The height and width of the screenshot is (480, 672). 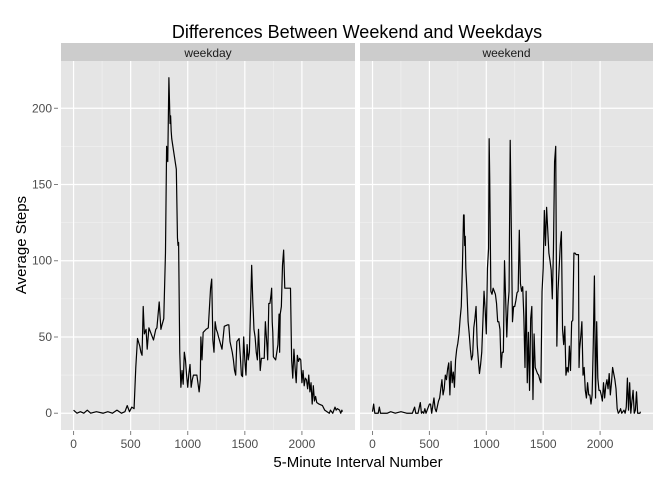 I want to click on strip-weekday, so click(x=208, y=52).